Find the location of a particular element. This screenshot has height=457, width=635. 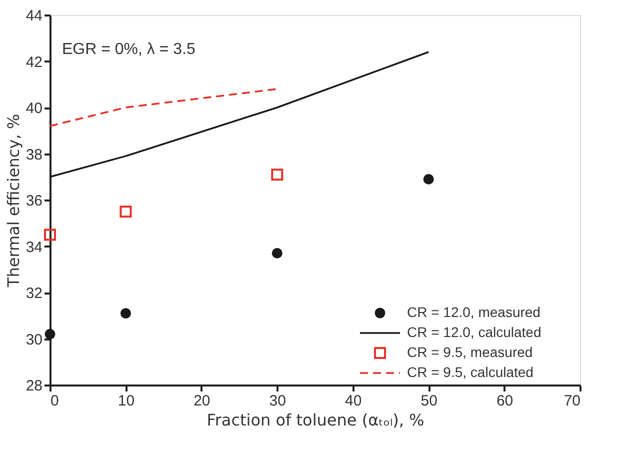

y-tick-label: 38 is located at coordinates (34, 155).